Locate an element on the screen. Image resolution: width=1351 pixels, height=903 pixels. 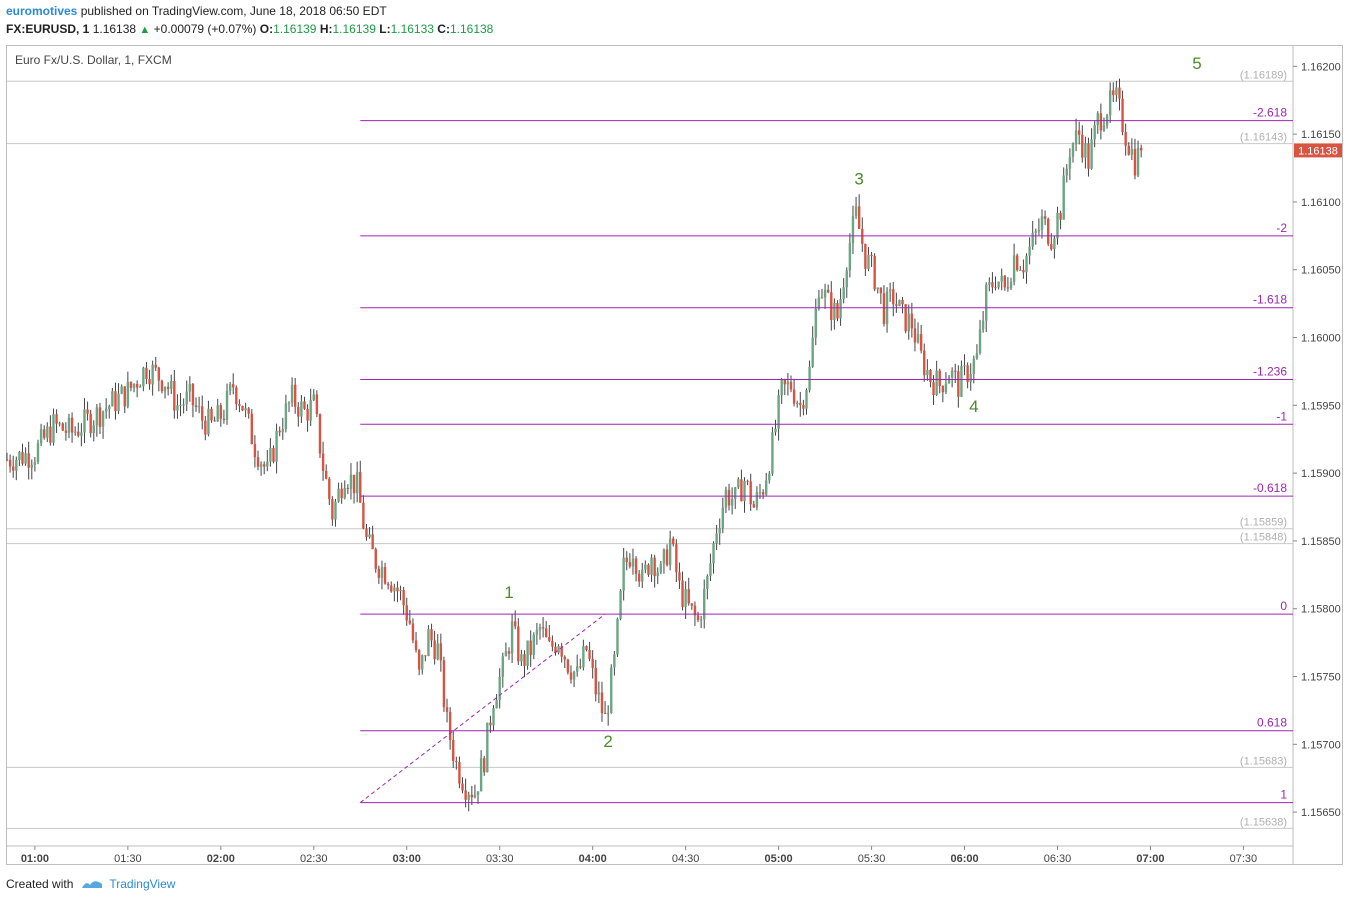
author-link: euromotives is located at coordinates (42, 11).